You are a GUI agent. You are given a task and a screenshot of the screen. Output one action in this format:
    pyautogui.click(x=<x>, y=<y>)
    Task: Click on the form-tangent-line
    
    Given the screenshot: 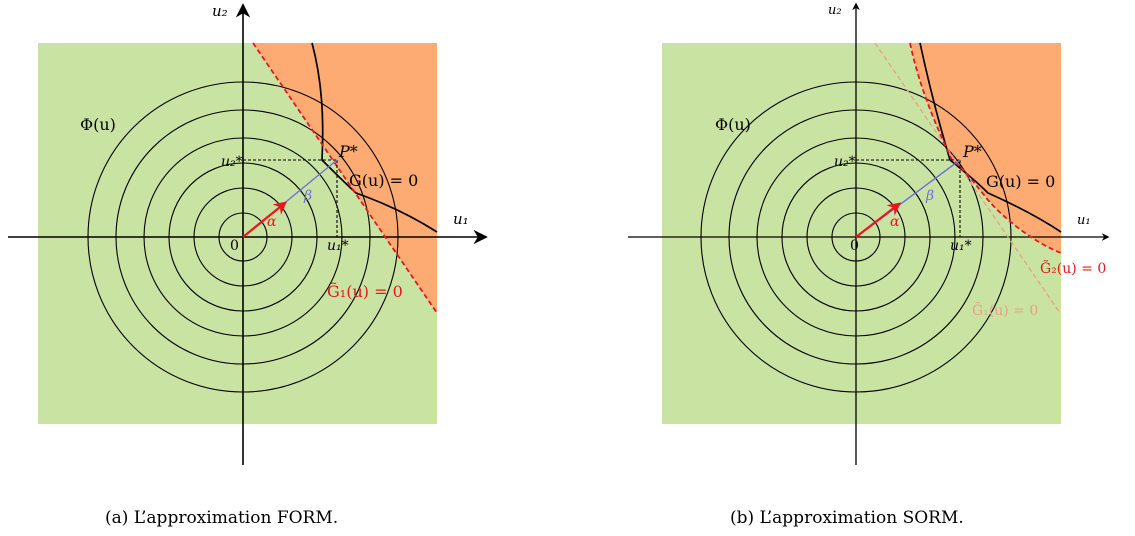 What is the action you would take?
    pyautogui.click(x=345, y=178)
    